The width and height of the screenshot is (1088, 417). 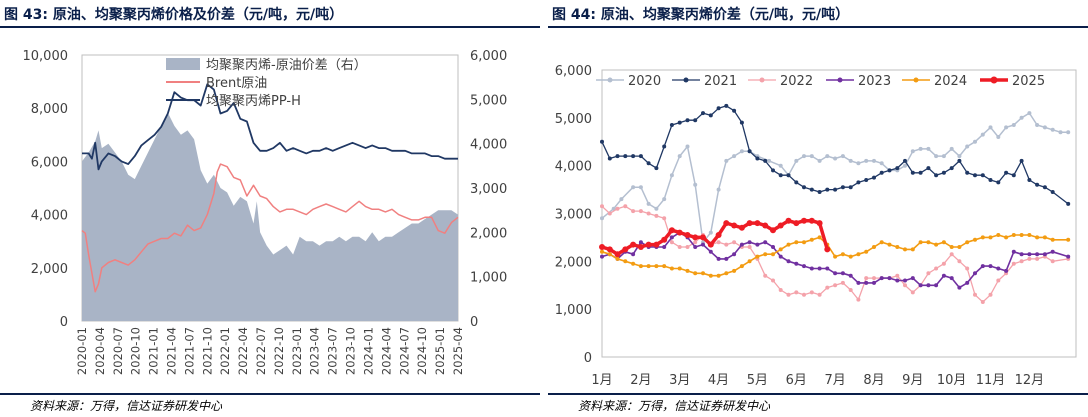 I want to click on source-note: 资料来源：万得，信达证券研发中心, so click(x=674, y=406).